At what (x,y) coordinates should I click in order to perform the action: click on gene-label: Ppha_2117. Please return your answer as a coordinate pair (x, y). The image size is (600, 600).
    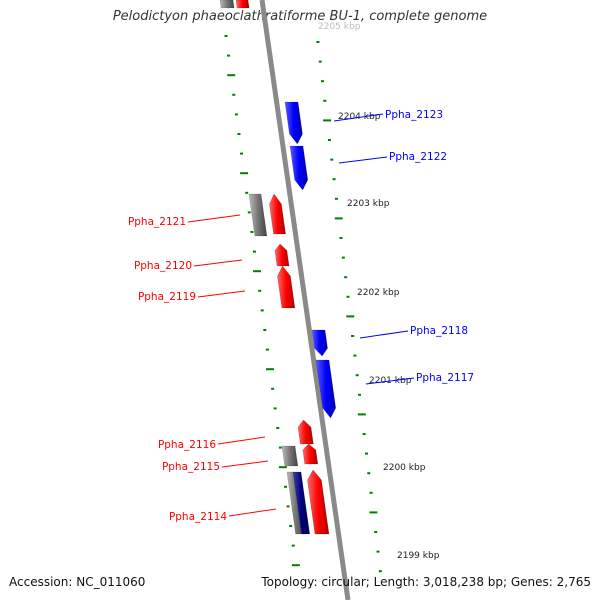
    Looking at the image, I should click on (445, 378).